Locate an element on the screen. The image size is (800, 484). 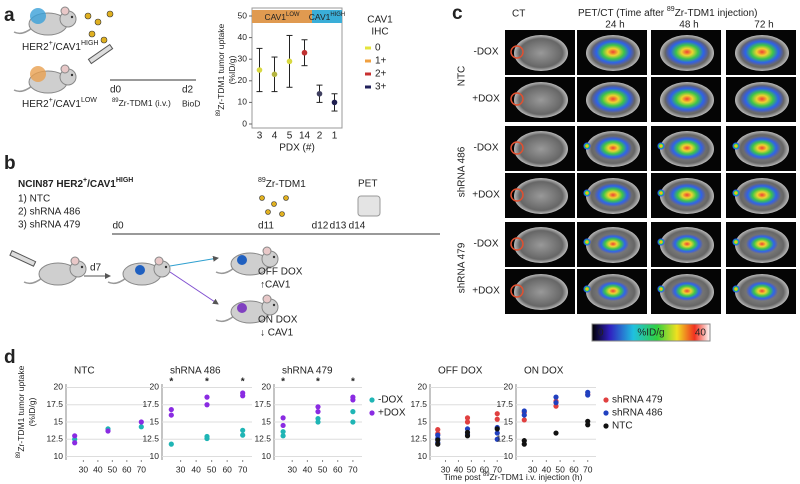
time-label: 72 h is located at coordinates (763, 25).